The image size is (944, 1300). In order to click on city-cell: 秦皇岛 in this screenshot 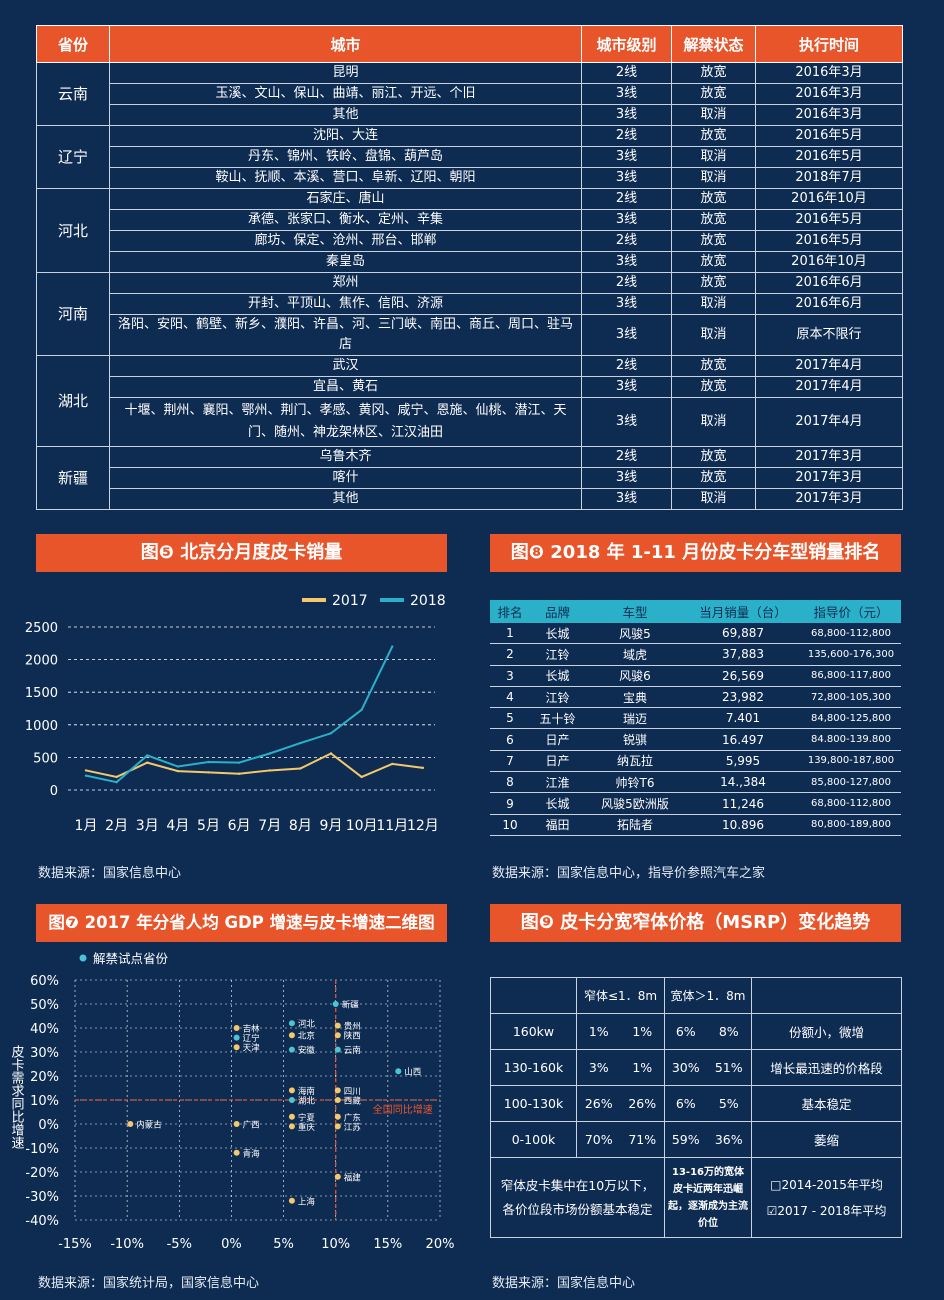, I will do `click(345, 262)`.